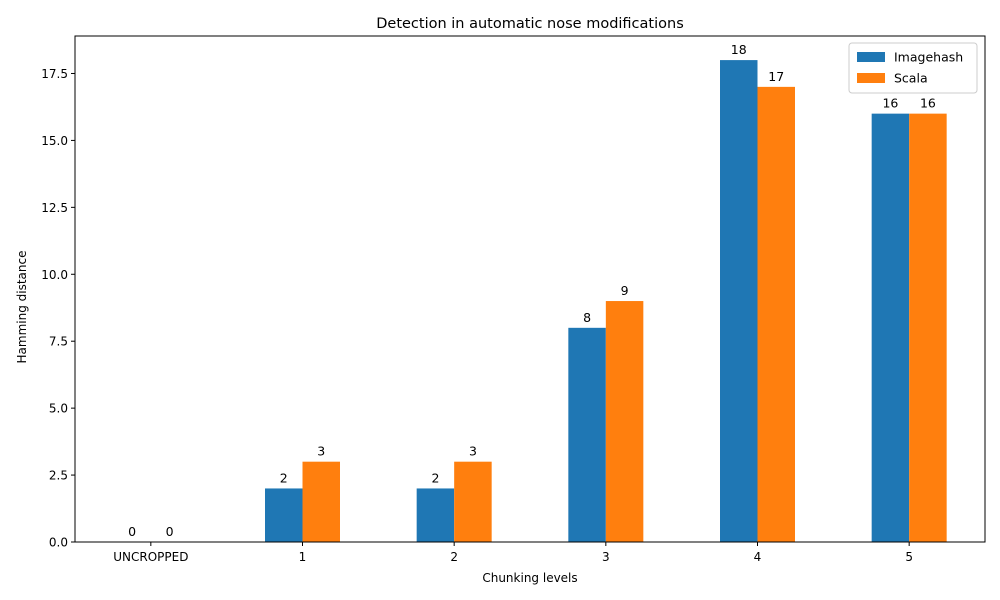  Describe the element at coordinates (871, 57) in the screenshot. I see `legend-swatch-imagehash` at that location.